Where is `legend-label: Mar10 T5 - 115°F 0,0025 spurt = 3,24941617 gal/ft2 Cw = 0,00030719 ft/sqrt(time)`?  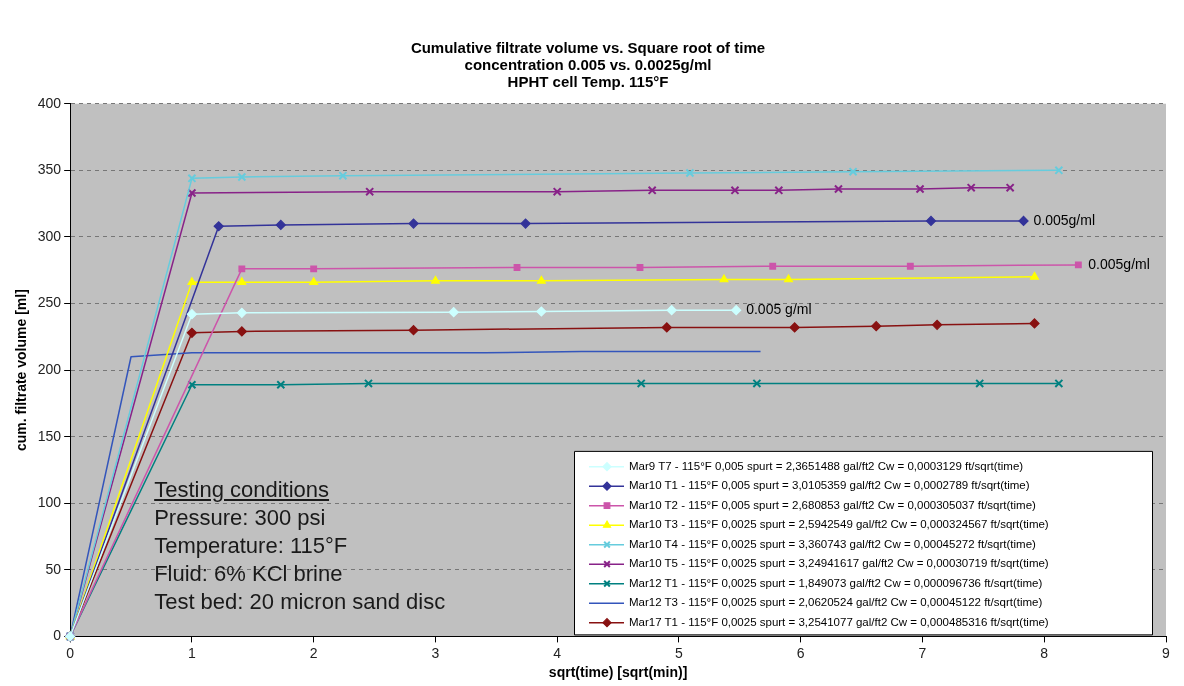
legend-label: Mar10 T5 - 115°F 0,0025 spurt = 3,24941617 gal/ft2 Cw = 0,00030719 ft/sqrt(time) is located at coordinates (839, 563).